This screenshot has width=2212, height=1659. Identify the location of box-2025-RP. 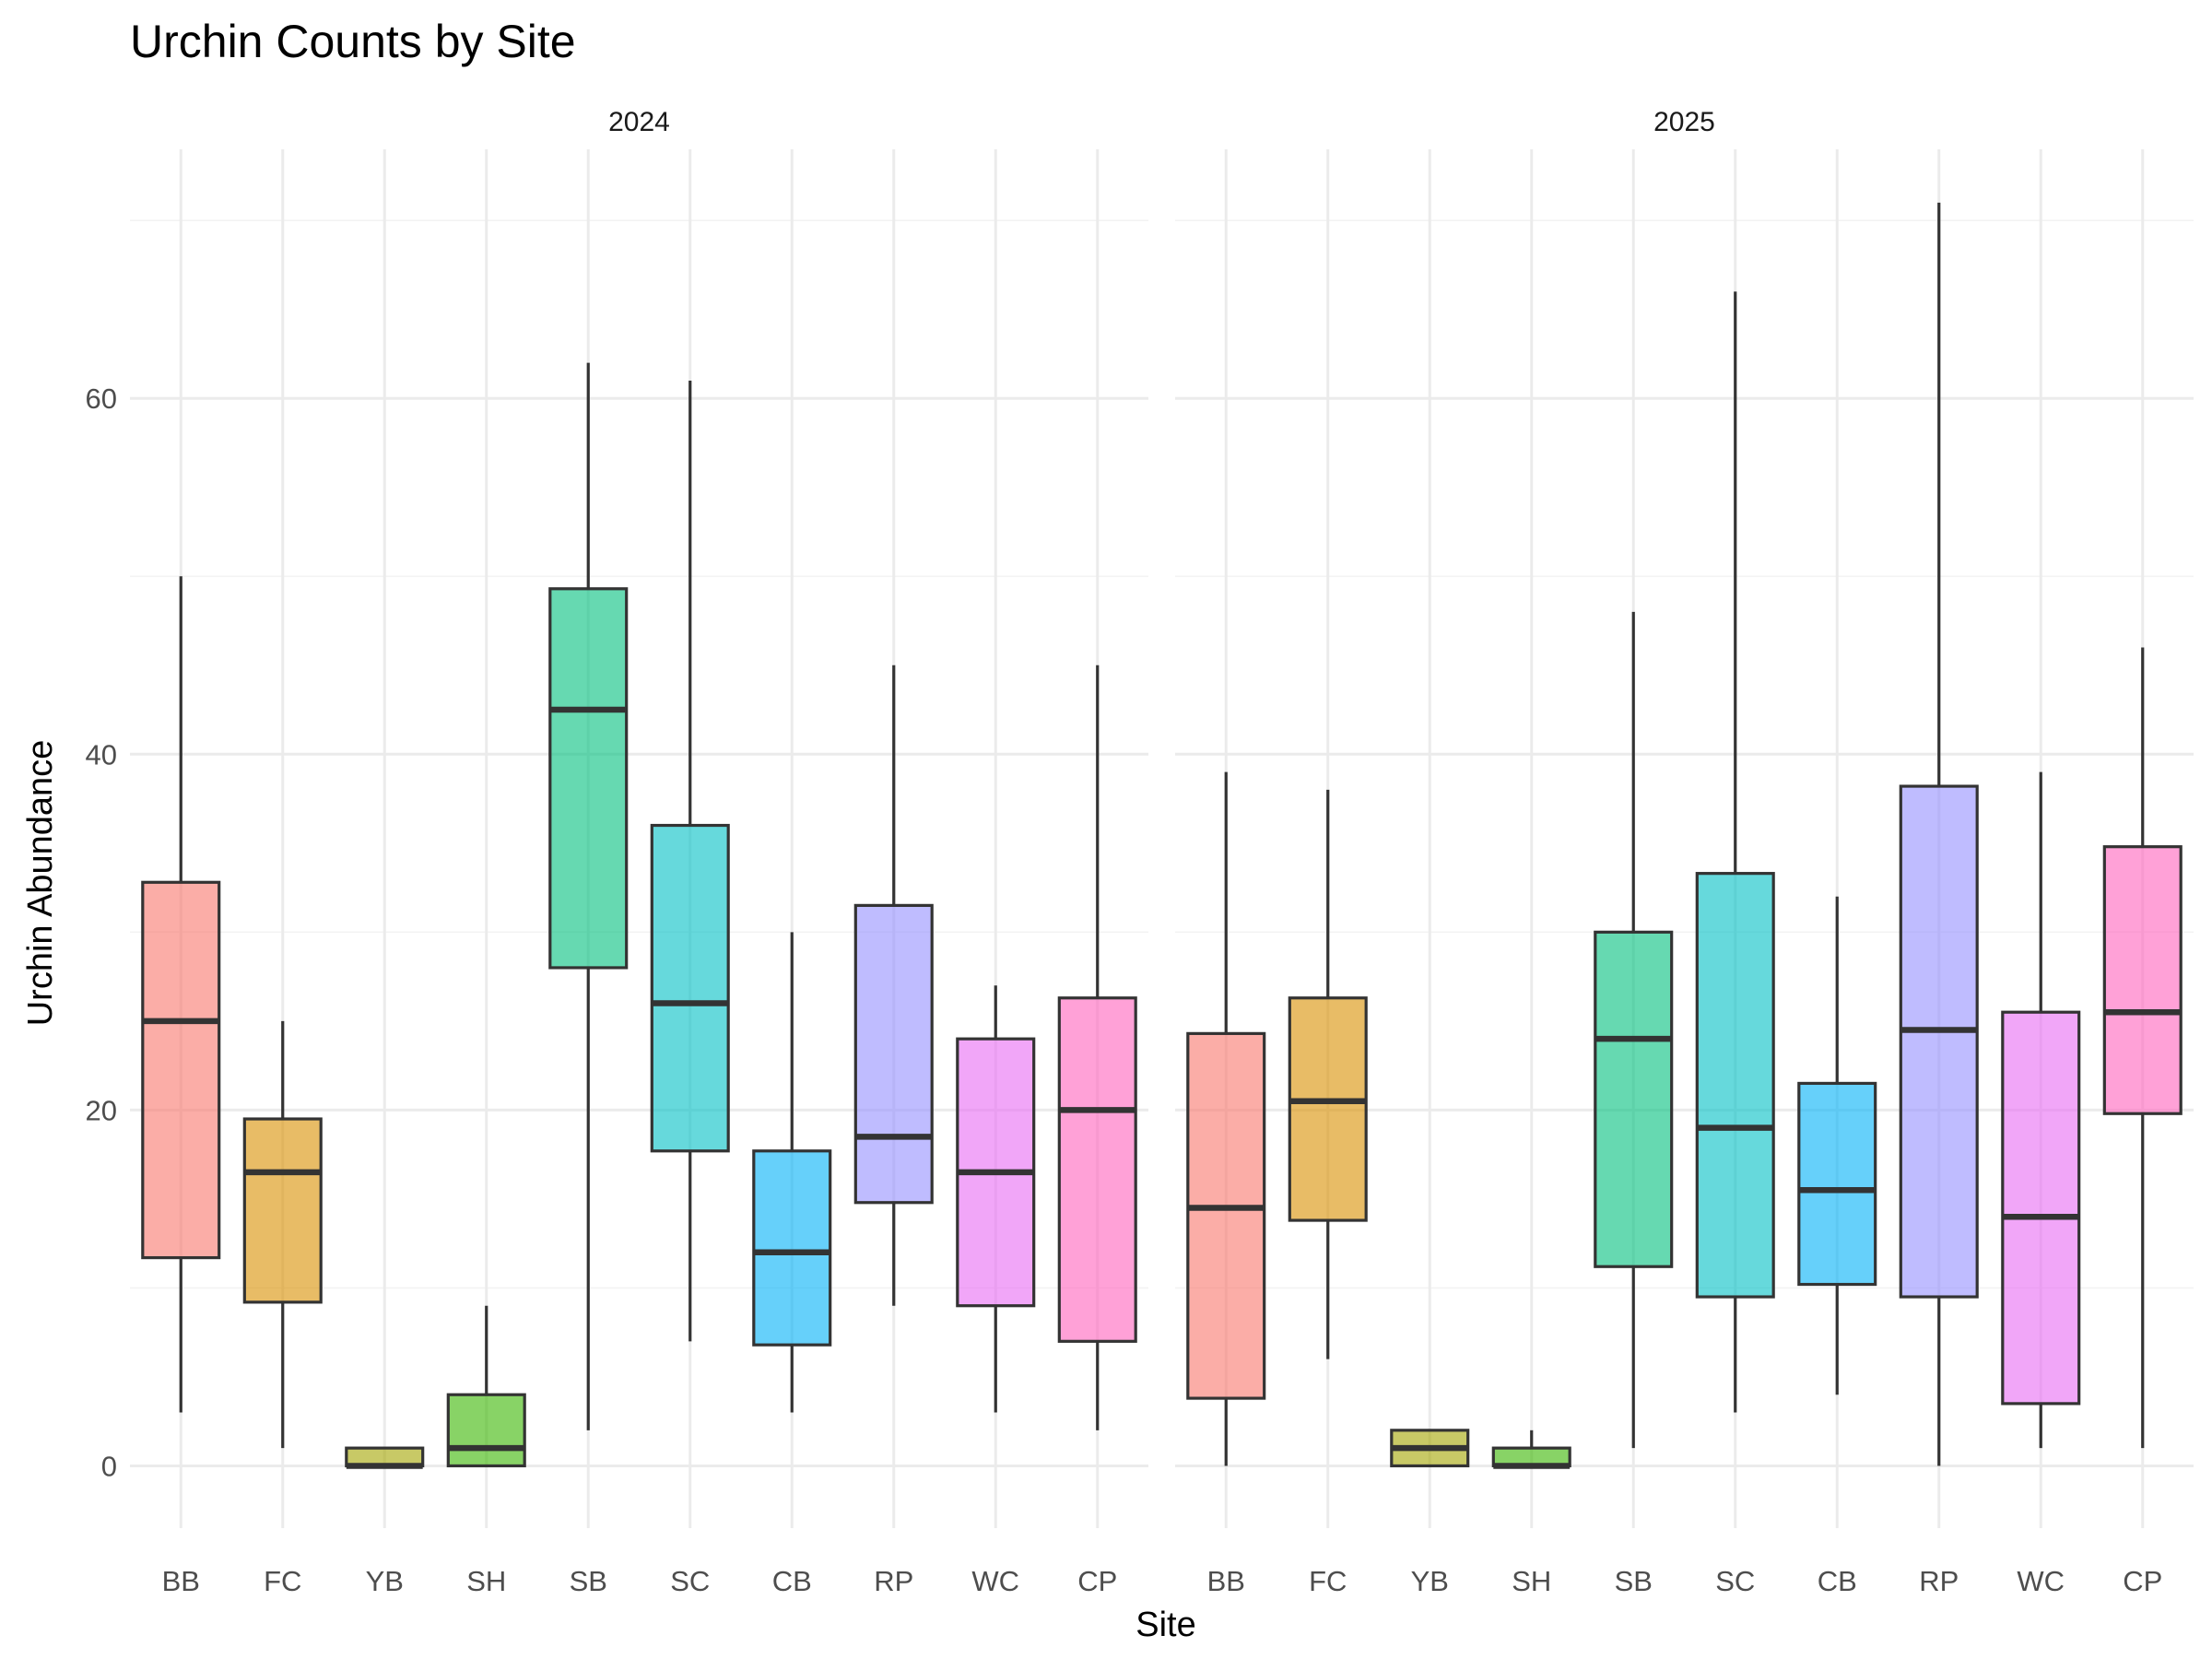
(1939, 834).